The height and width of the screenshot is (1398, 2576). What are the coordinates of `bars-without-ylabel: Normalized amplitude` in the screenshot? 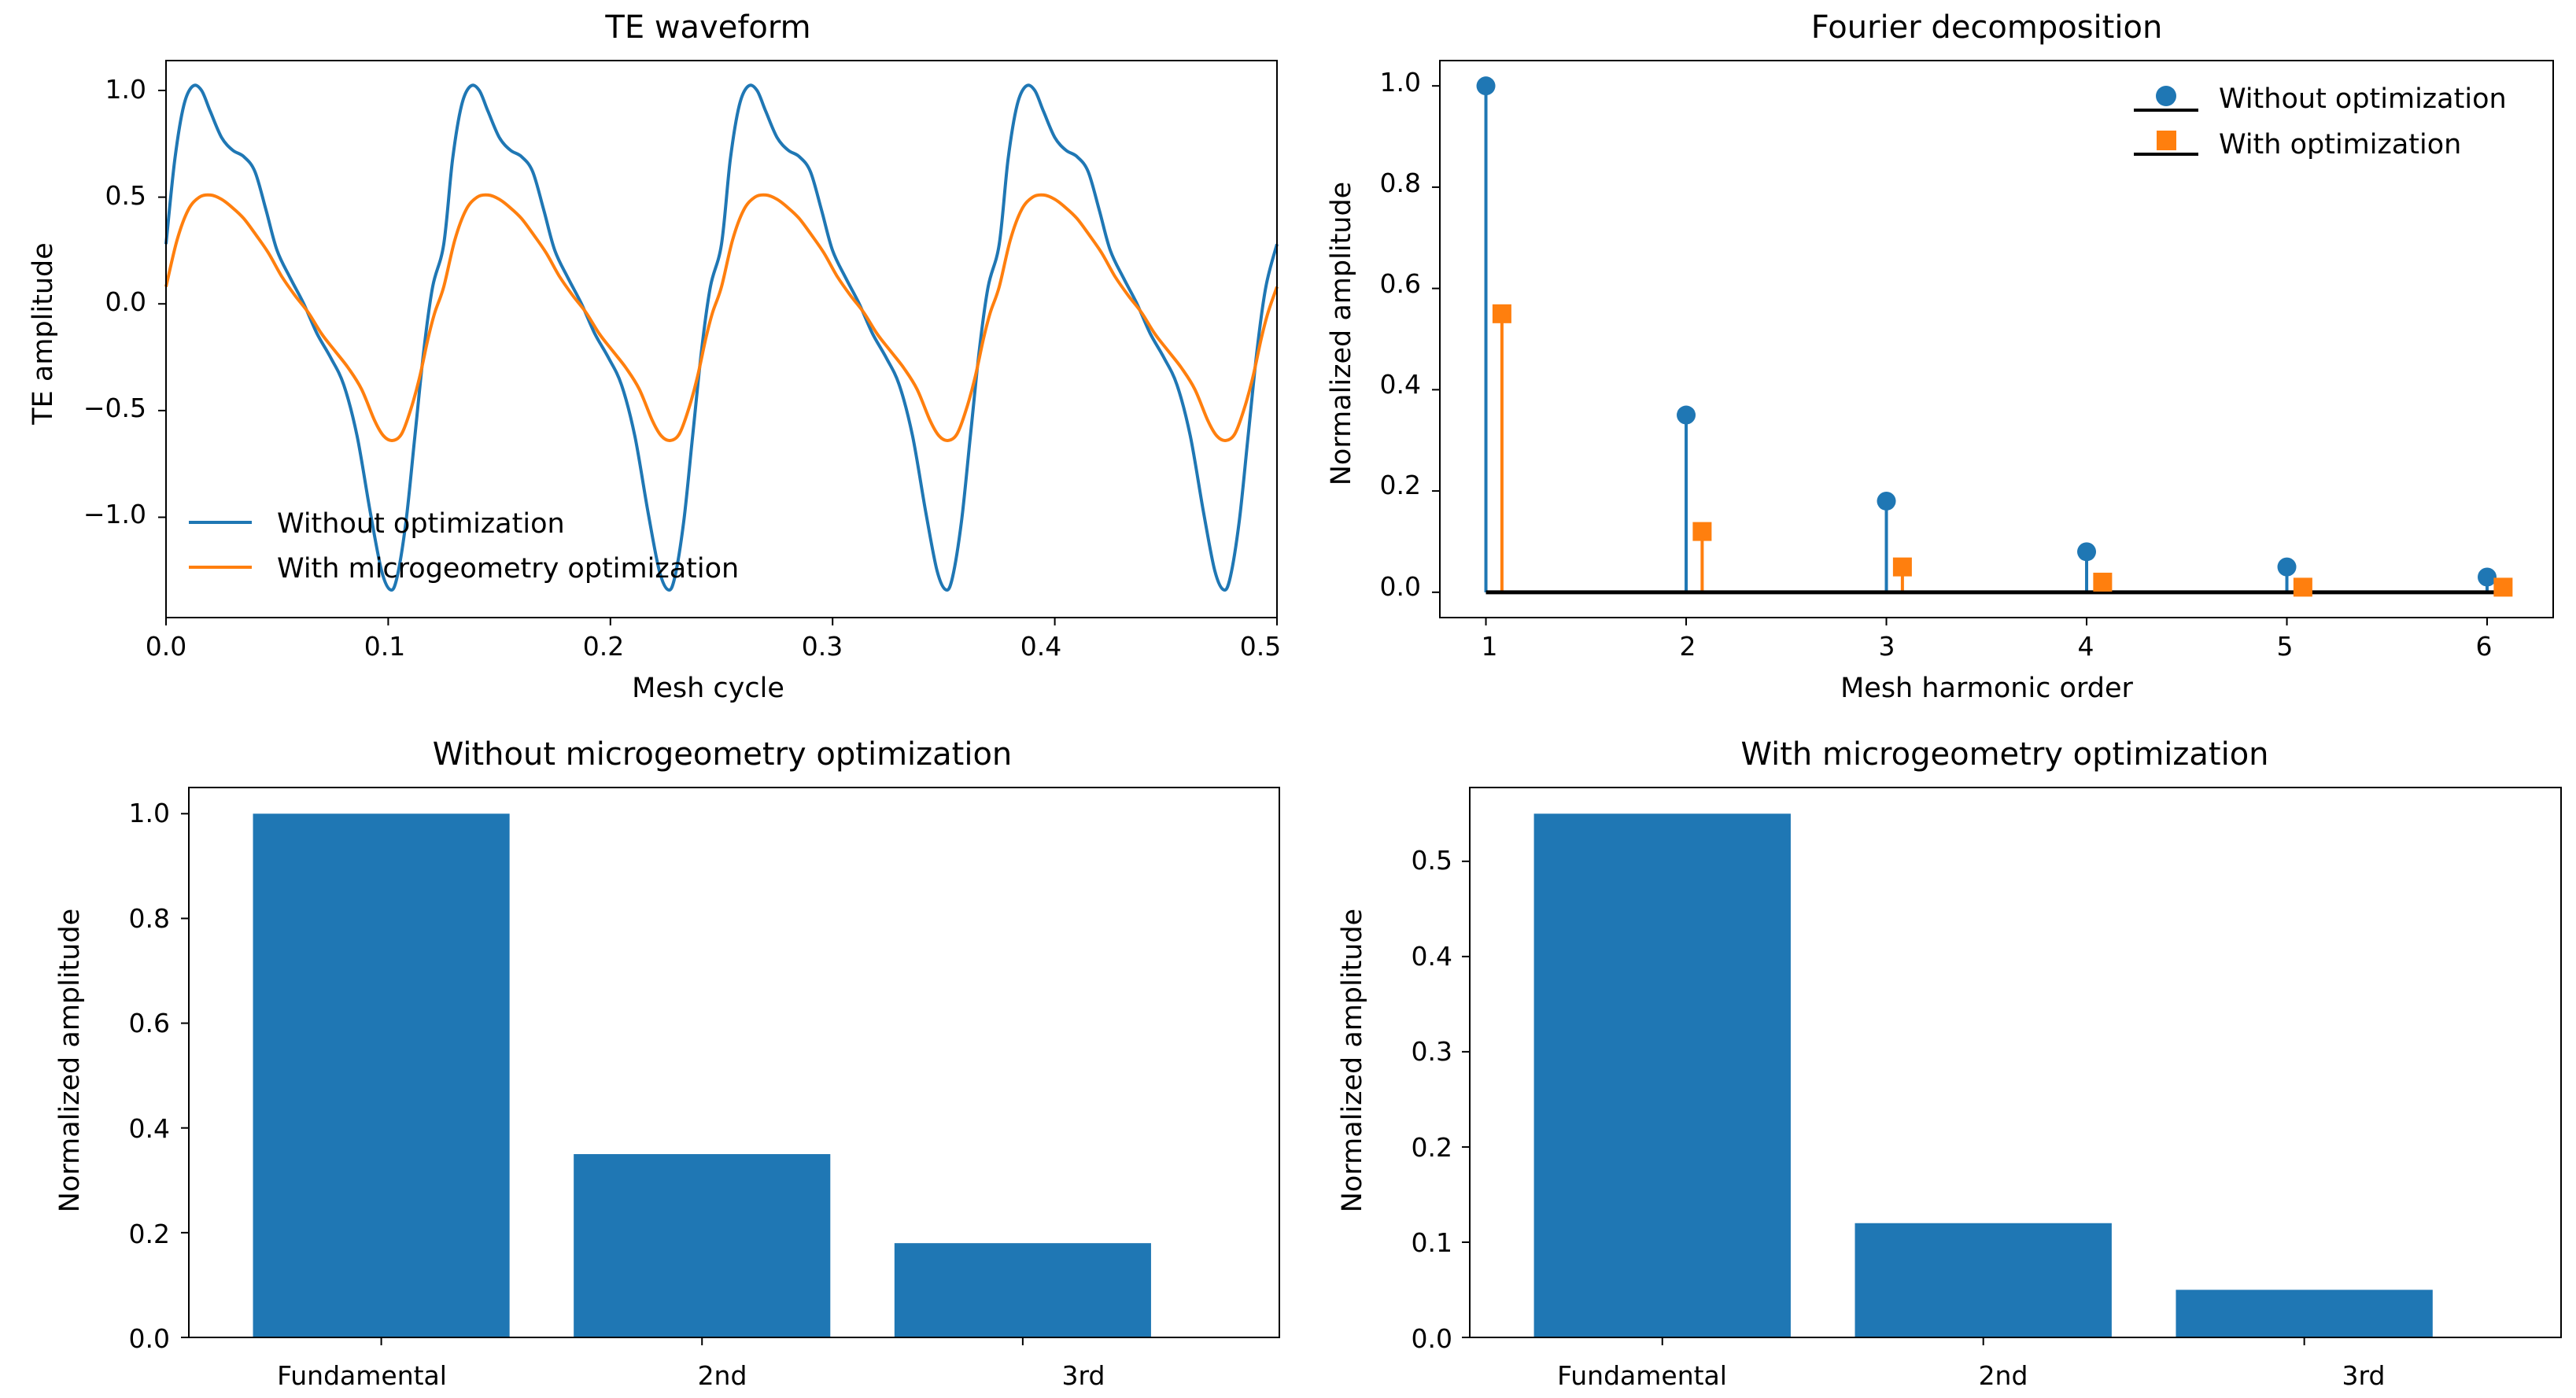 It's located at (70, 1060).